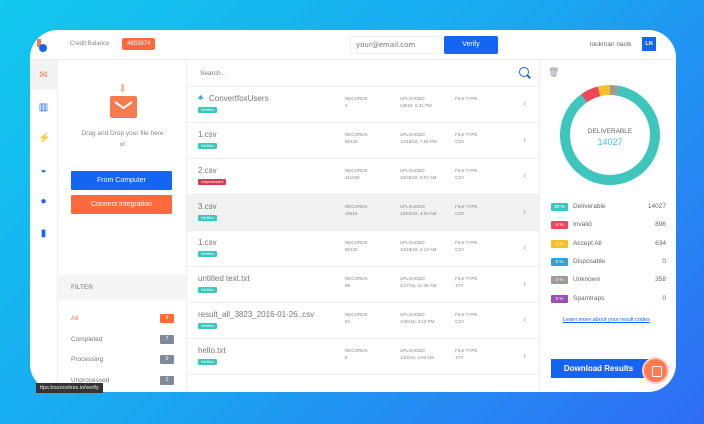 This screenshot has height=424, width=704. Describe the element at coordinates (348, 321) in the screenshot. I see `records-value: 82` at that location.